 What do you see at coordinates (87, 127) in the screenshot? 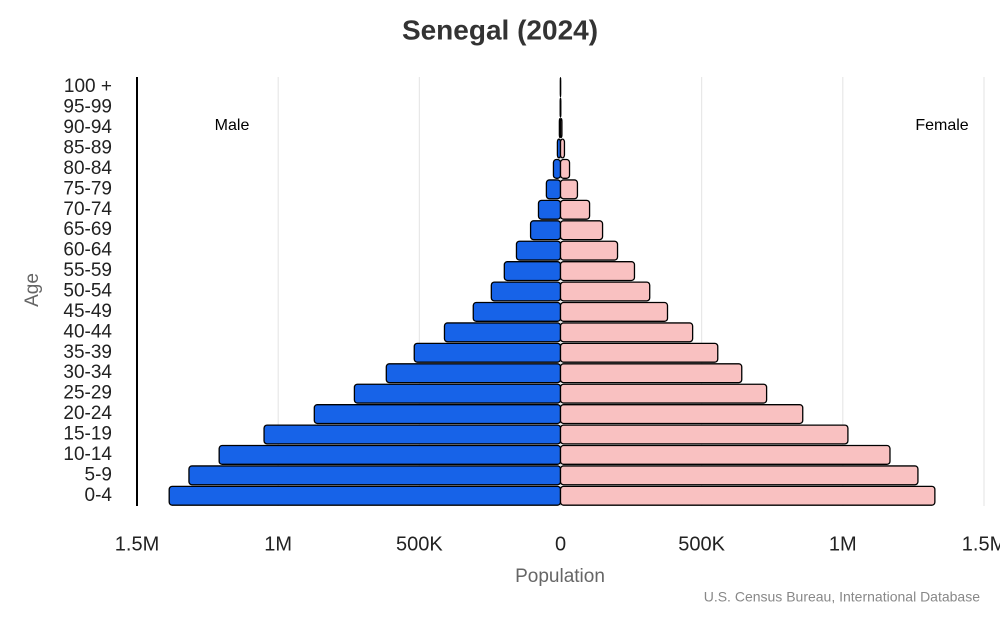
I see `y-tick-label: 90-94` at bounding box center [87, 127].